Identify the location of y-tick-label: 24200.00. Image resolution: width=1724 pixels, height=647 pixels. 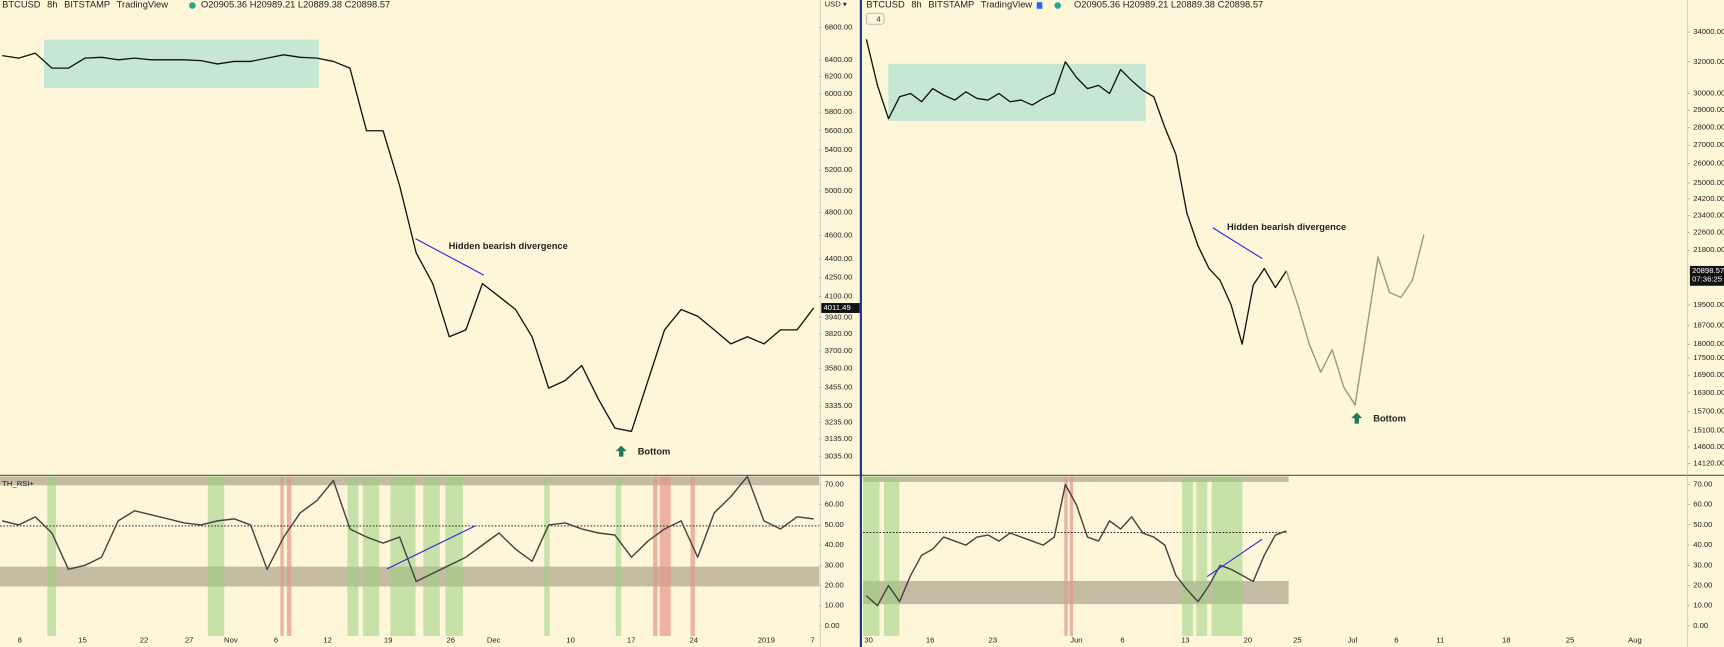
(1708, 198).